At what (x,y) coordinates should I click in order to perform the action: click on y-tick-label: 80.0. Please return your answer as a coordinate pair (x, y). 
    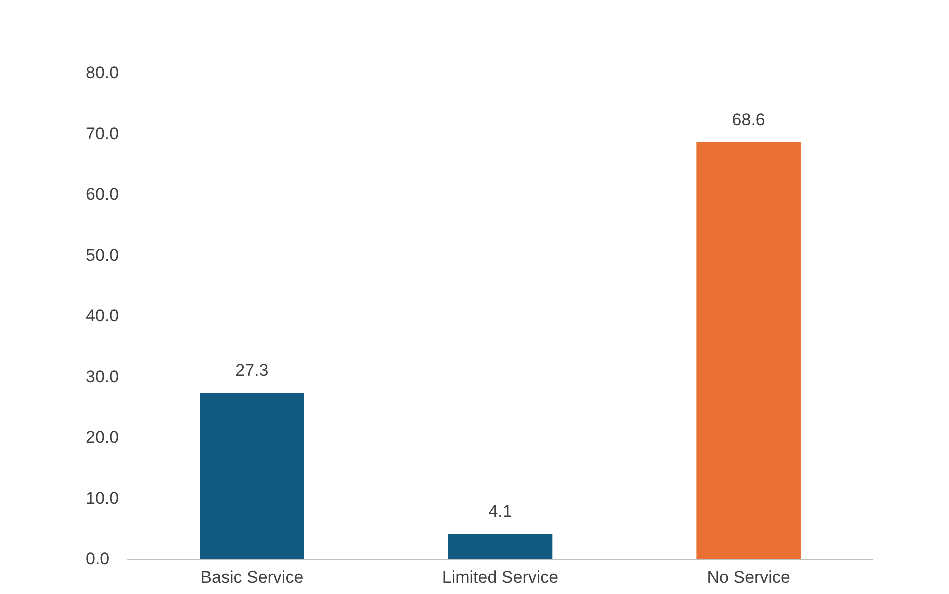
    Looking at the image, I should click on (103, 73).